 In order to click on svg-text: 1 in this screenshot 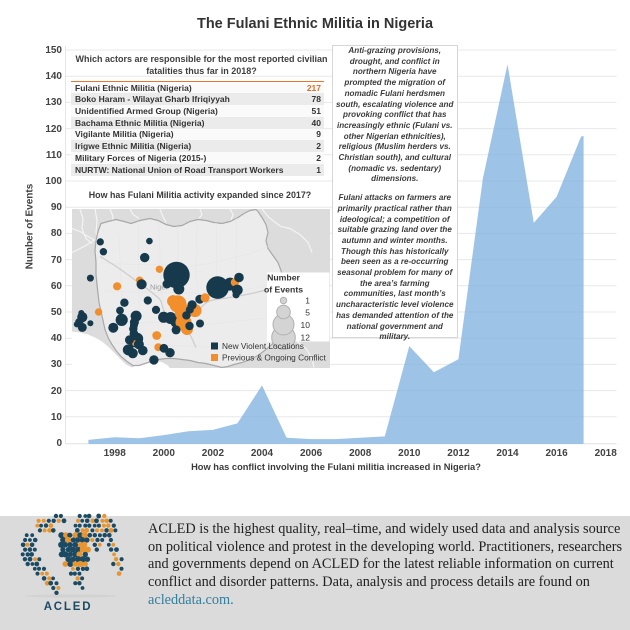, I will do `click(307, 300)`.